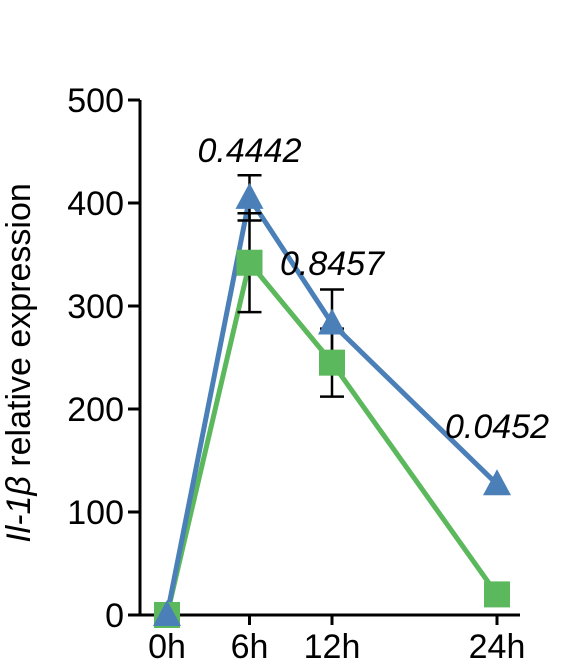 The image size is (575, 663). What do you see at coordinates (332, 645) in the screenshot?
I see `x-tick-label: 12h` at bounding box center [332, 645].